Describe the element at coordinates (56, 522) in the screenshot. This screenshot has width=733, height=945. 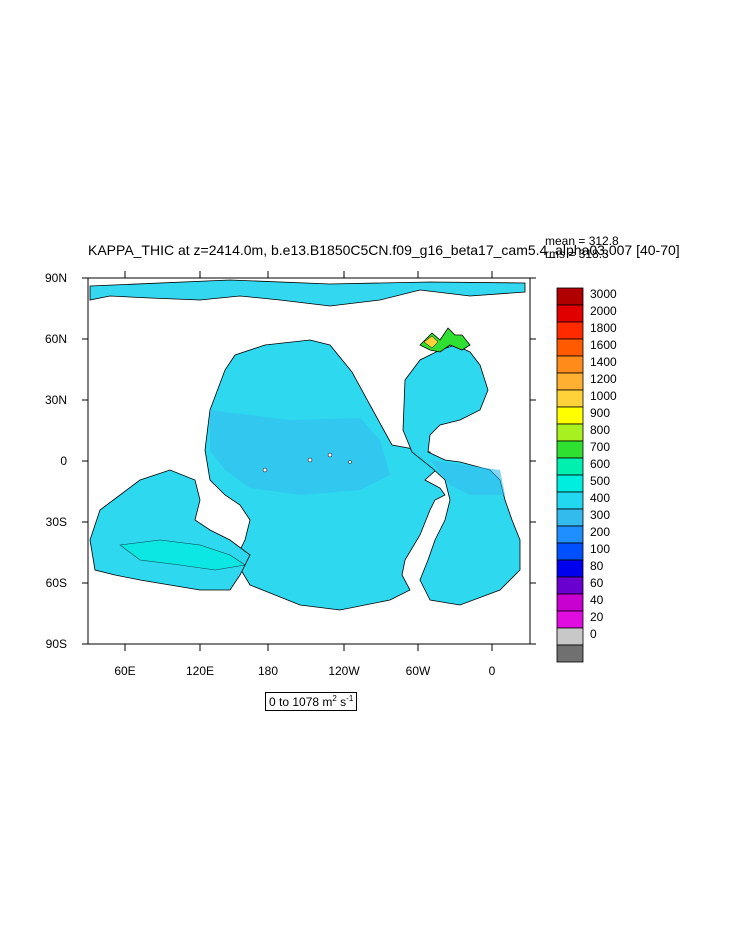
I see `lat-label: 30S` at that location.